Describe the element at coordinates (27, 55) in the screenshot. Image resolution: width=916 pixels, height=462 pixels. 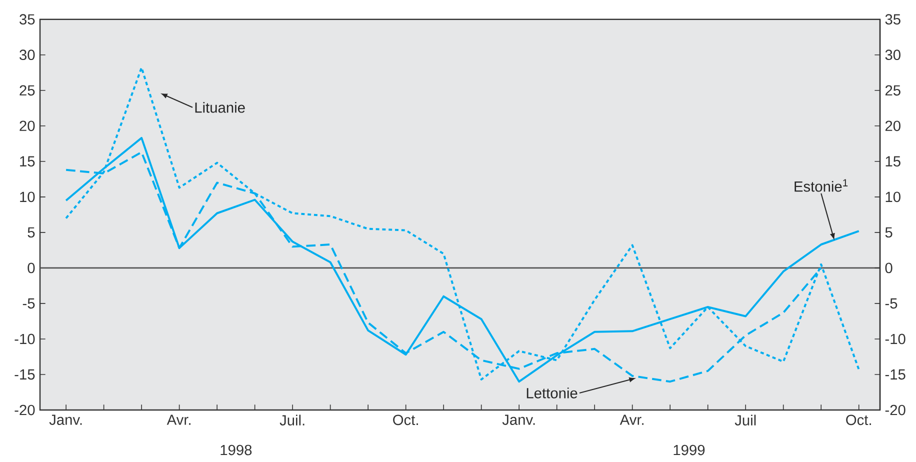
I see `y2-tick-label: 30` at that location.